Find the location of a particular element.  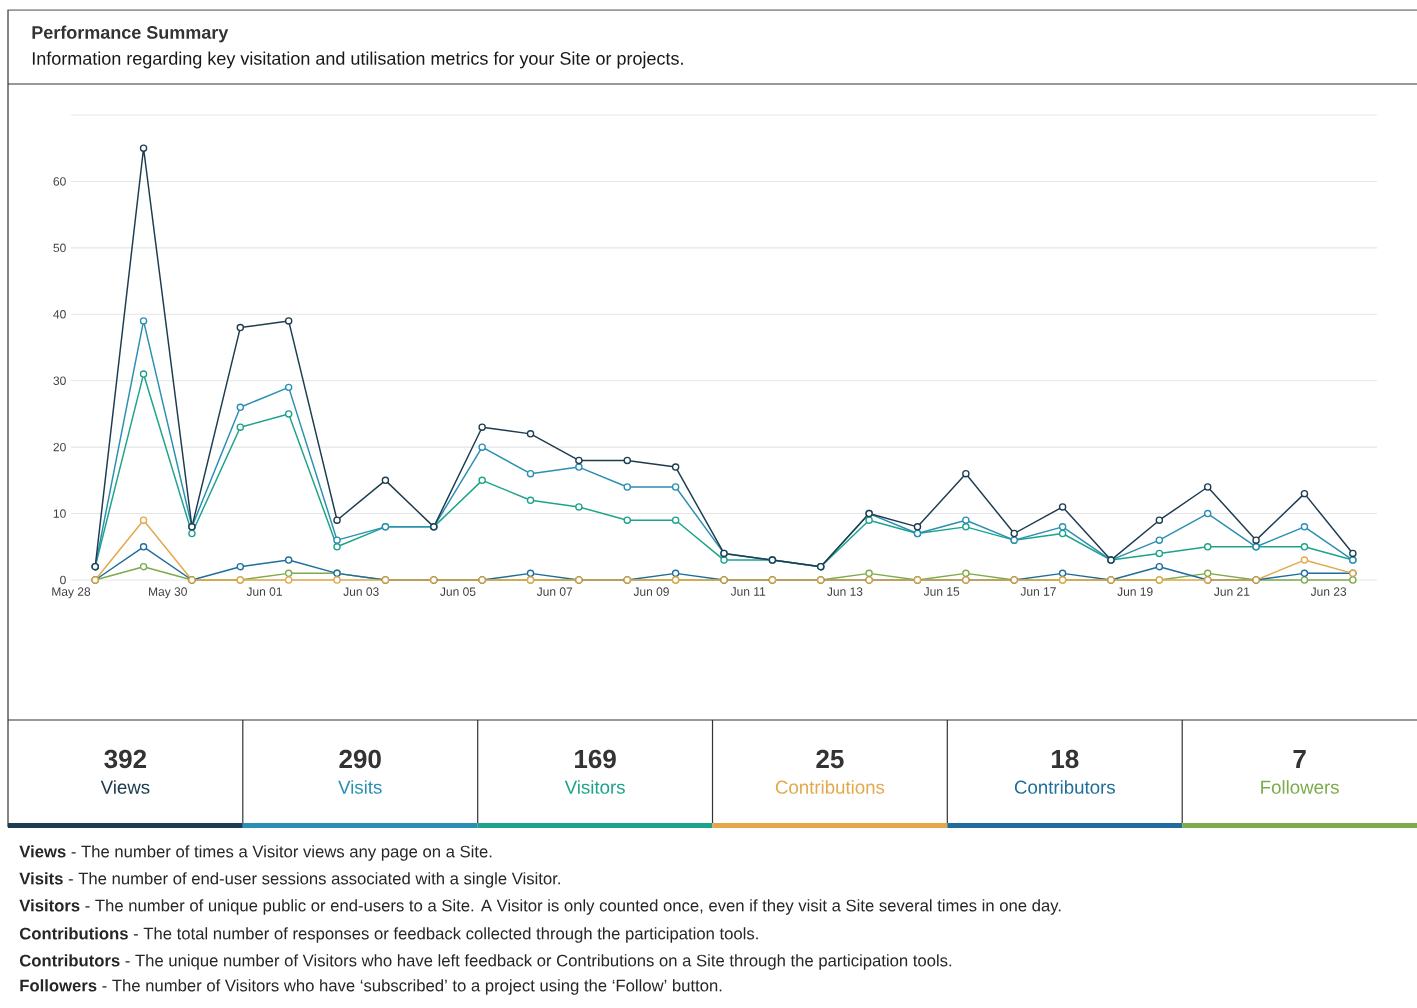

x-tick-label: Jun 09 is located at coordinates (651, 591).